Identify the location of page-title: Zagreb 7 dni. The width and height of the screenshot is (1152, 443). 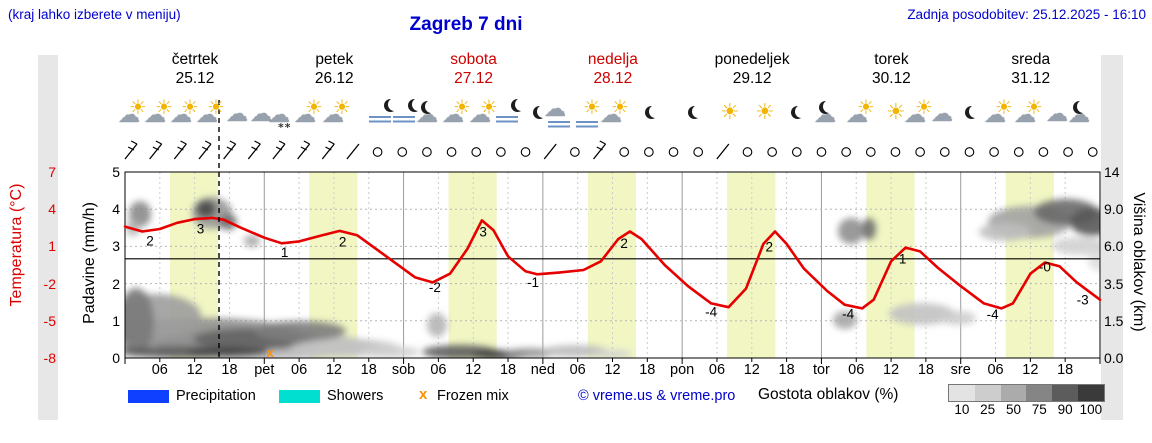
(466, 24).